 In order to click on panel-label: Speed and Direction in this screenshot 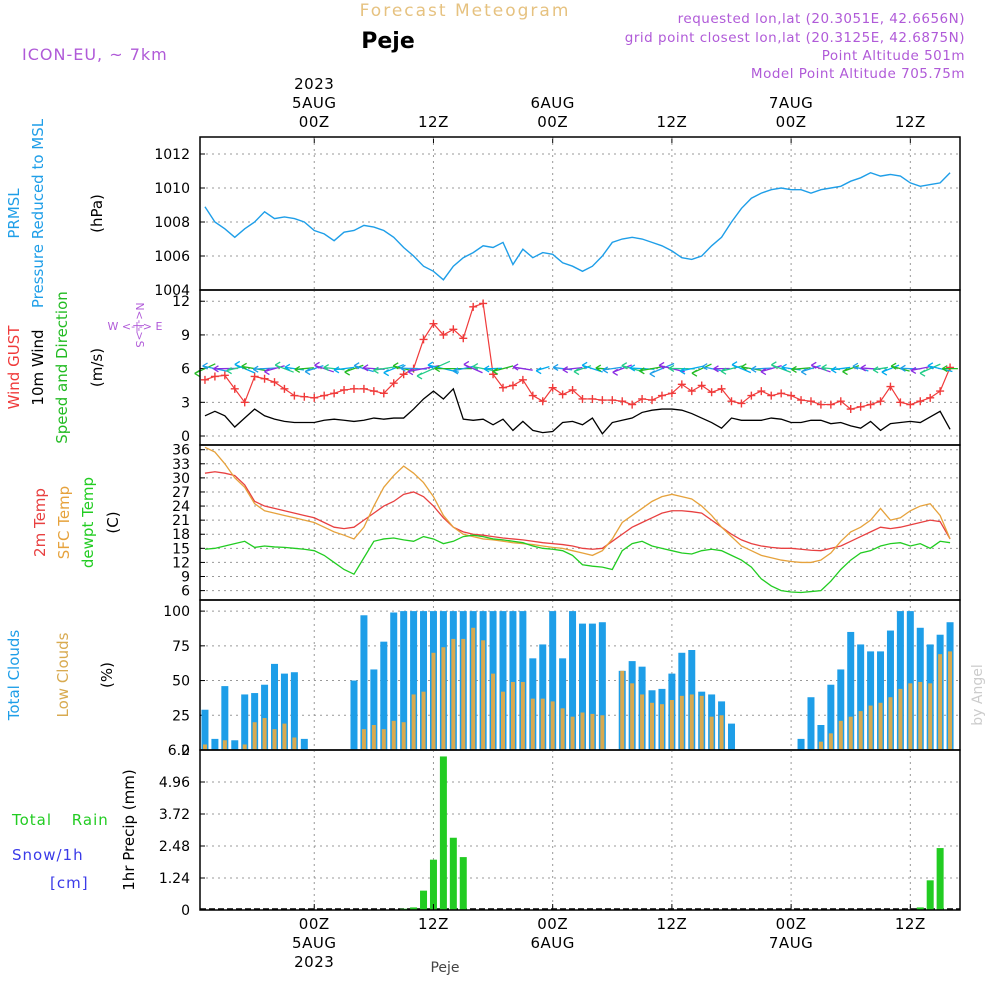, I will do `click(62, 367)`.